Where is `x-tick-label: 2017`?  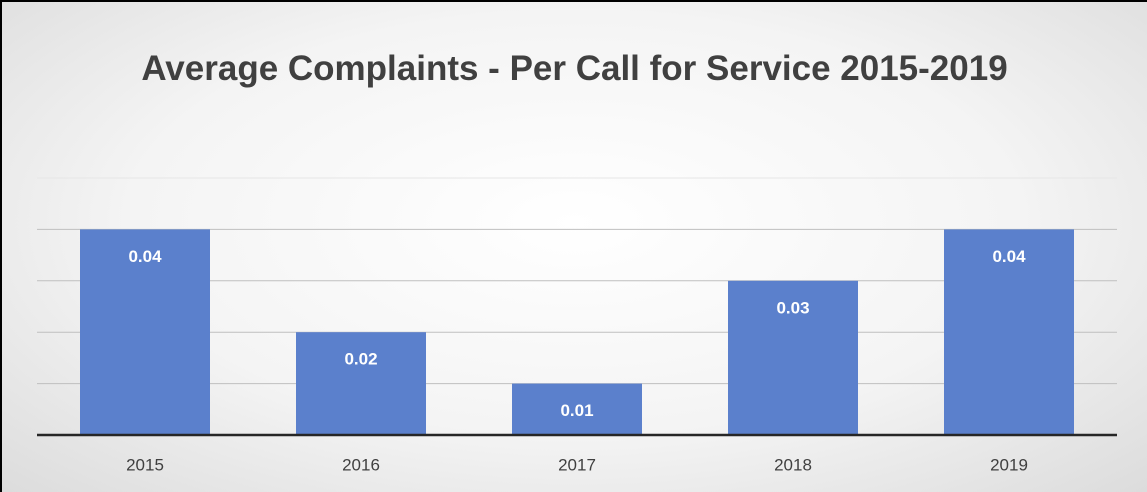 x-tick-label: 2017 is located at coordinates (577, 464).